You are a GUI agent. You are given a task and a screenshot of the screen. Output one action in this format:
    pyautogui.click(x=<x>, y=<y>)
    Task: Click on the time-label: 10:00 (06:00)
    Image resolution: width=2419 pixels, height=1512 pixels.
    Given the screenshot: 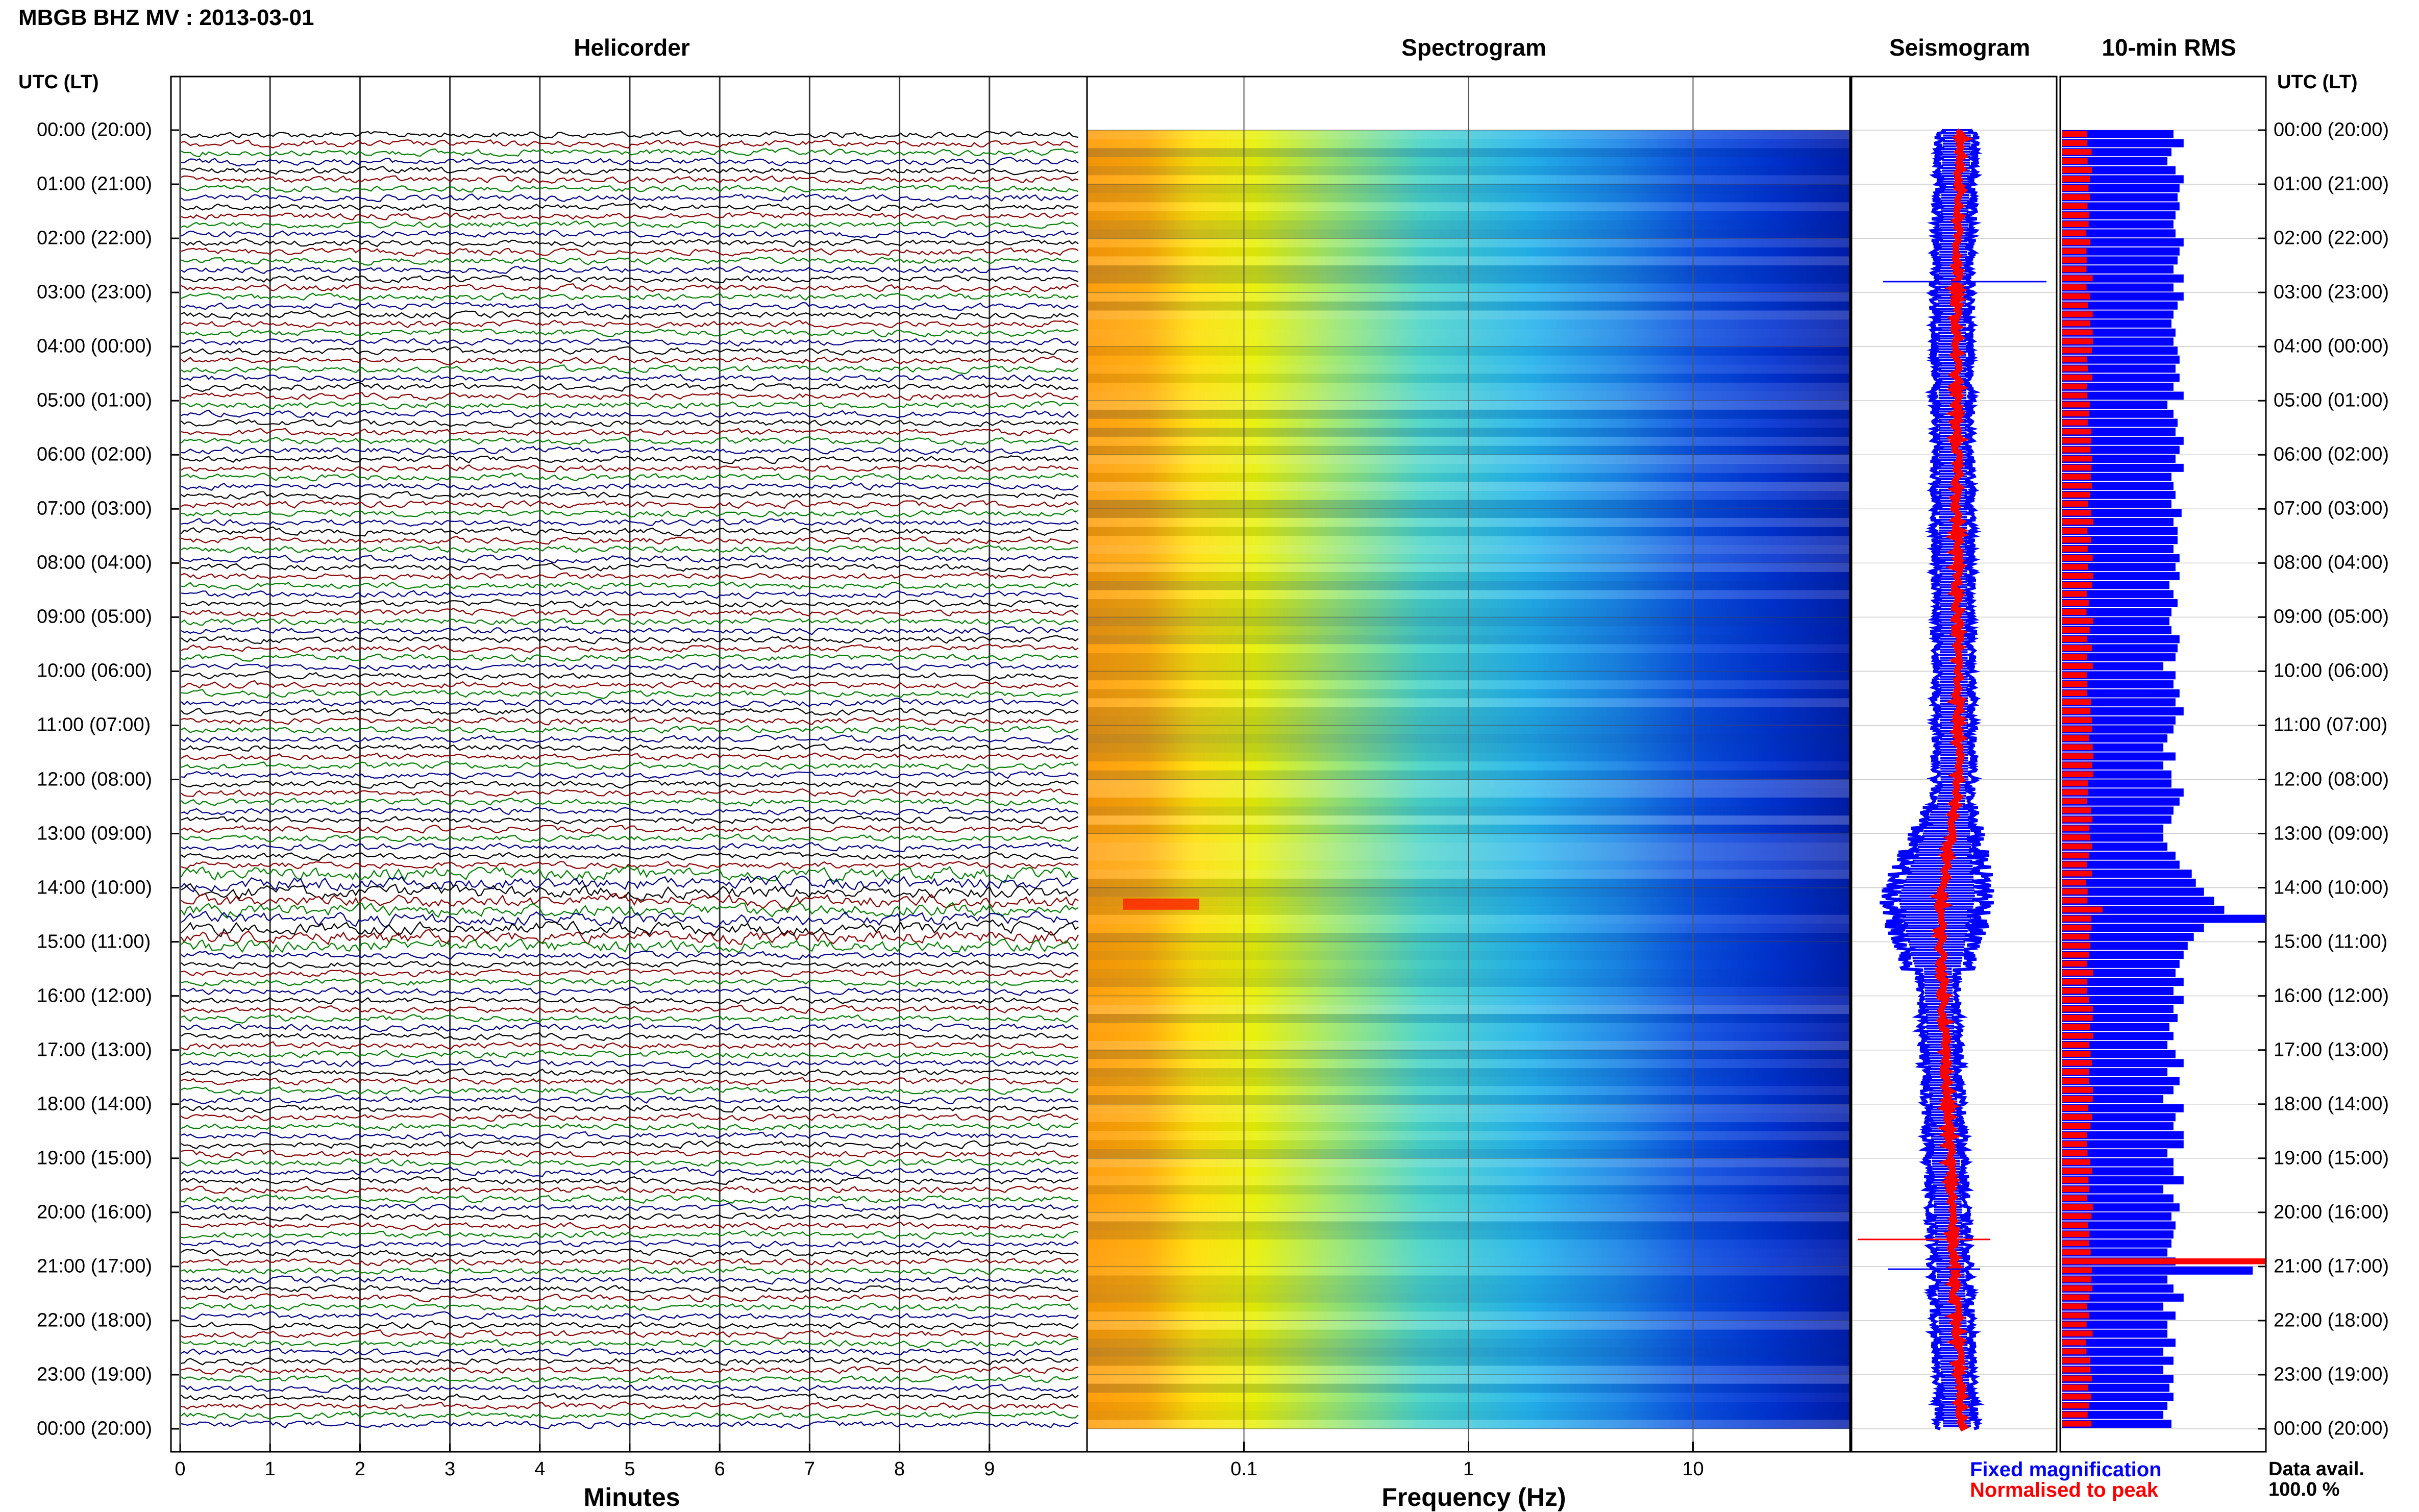 What is the action you would take?
    pyautogui.click(x=2331, y=671)
    